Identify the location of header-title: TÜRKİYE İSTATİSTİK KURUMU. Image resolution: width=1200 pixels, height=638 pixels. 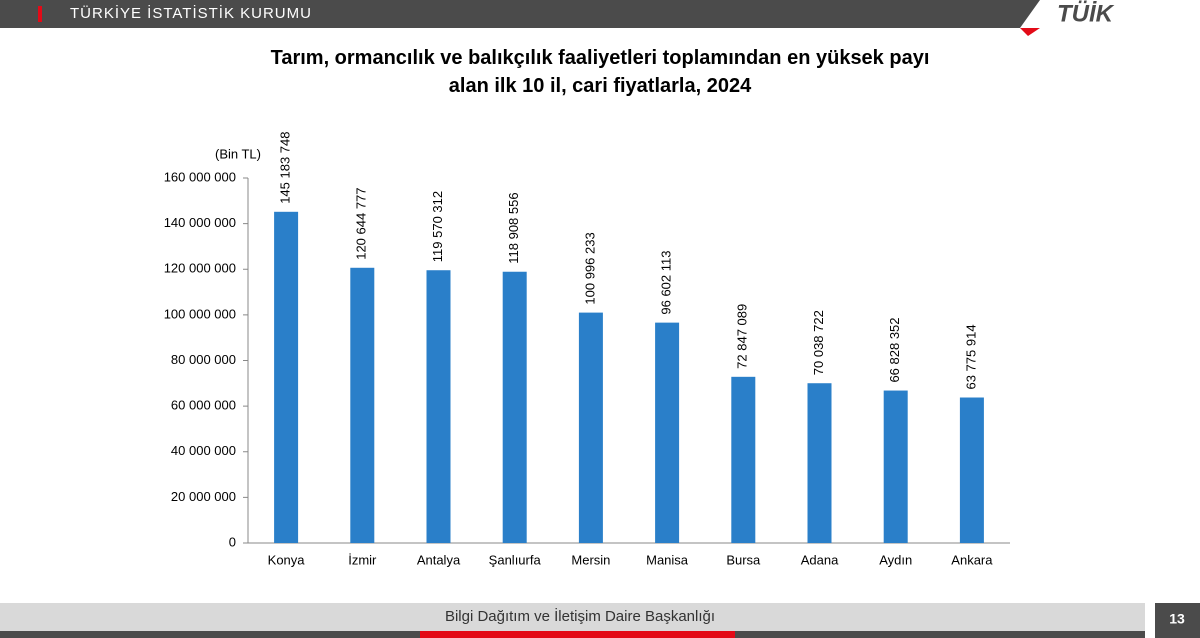
(191, 13).